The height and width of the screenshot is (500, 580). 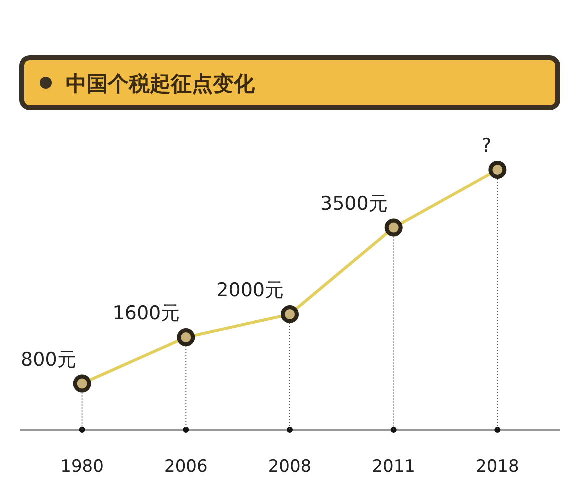 What do you see at coordinates (146, 313) in the screenshot?
I see `data-label: 1600元` at bounding box center [146, 313].